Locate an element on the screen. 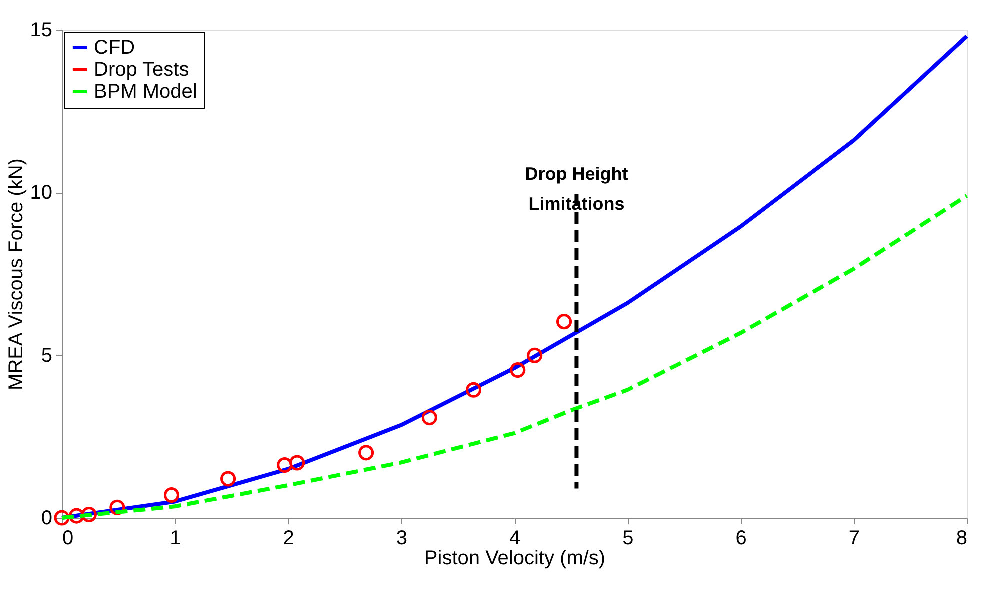  x-tick-label: 0 is located at coordinates (68, 539).